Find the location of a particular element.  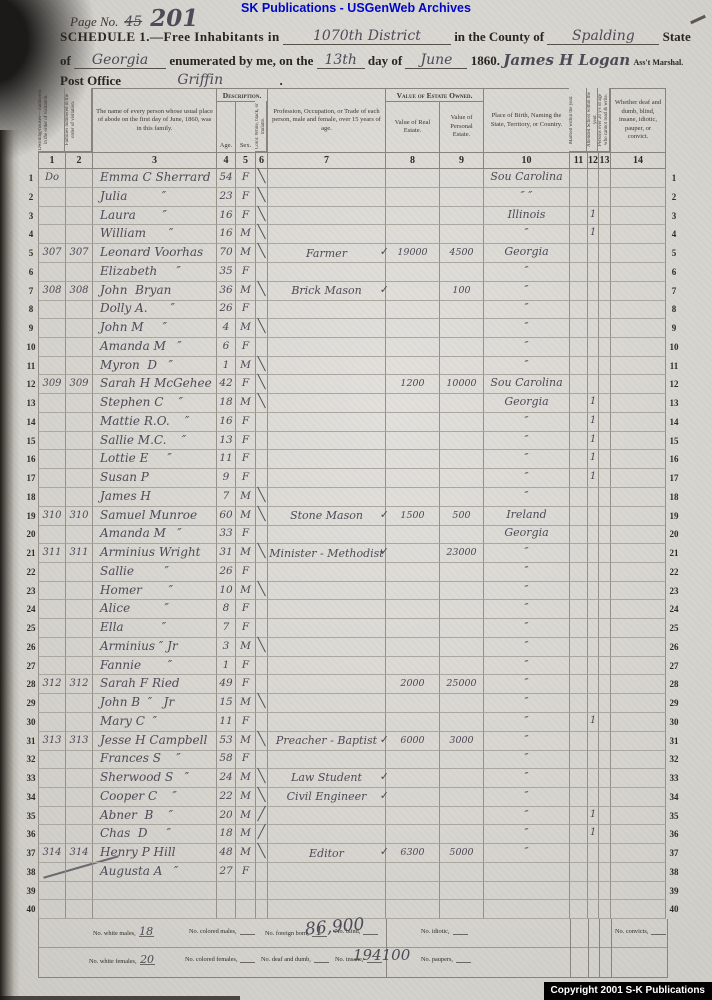

row-number-left: 1 is located at coordinates (31, 178).